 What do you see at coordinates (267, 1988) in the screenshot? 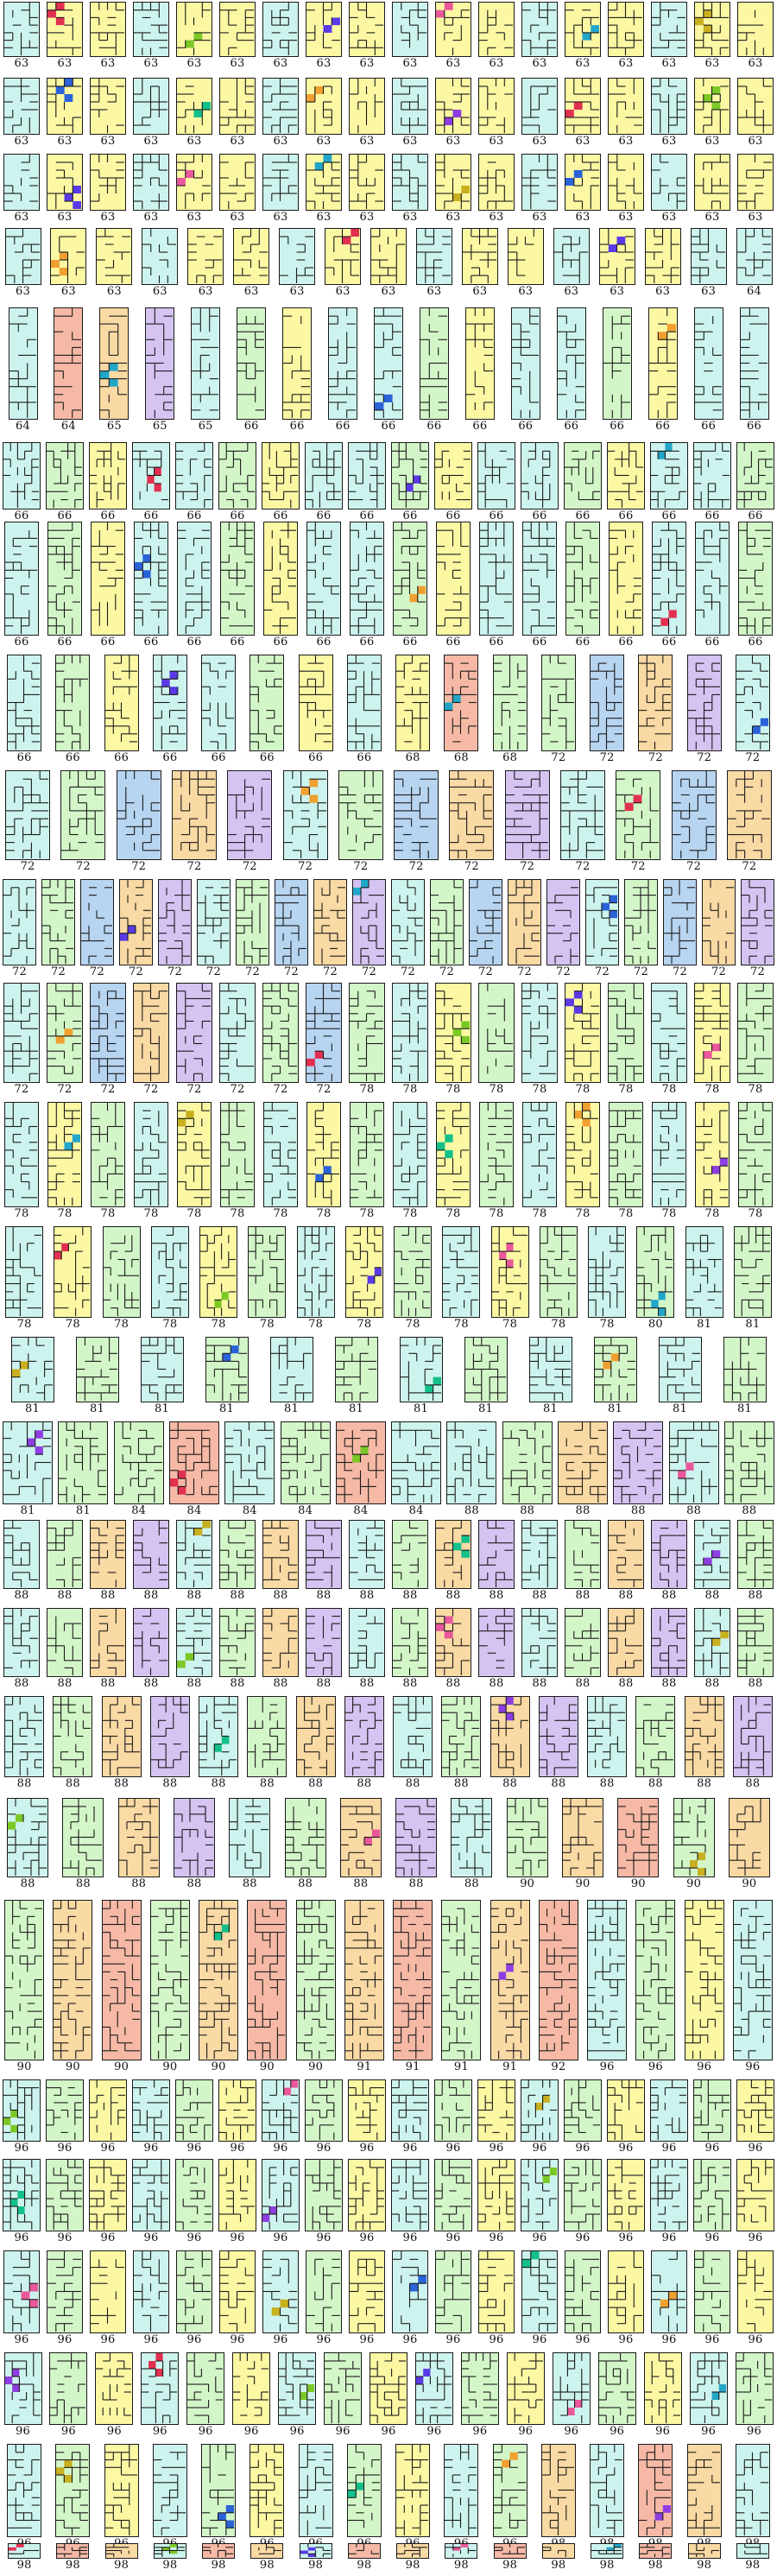
I see `puzzle-cell: 90` at bounding box center [267, 1988].